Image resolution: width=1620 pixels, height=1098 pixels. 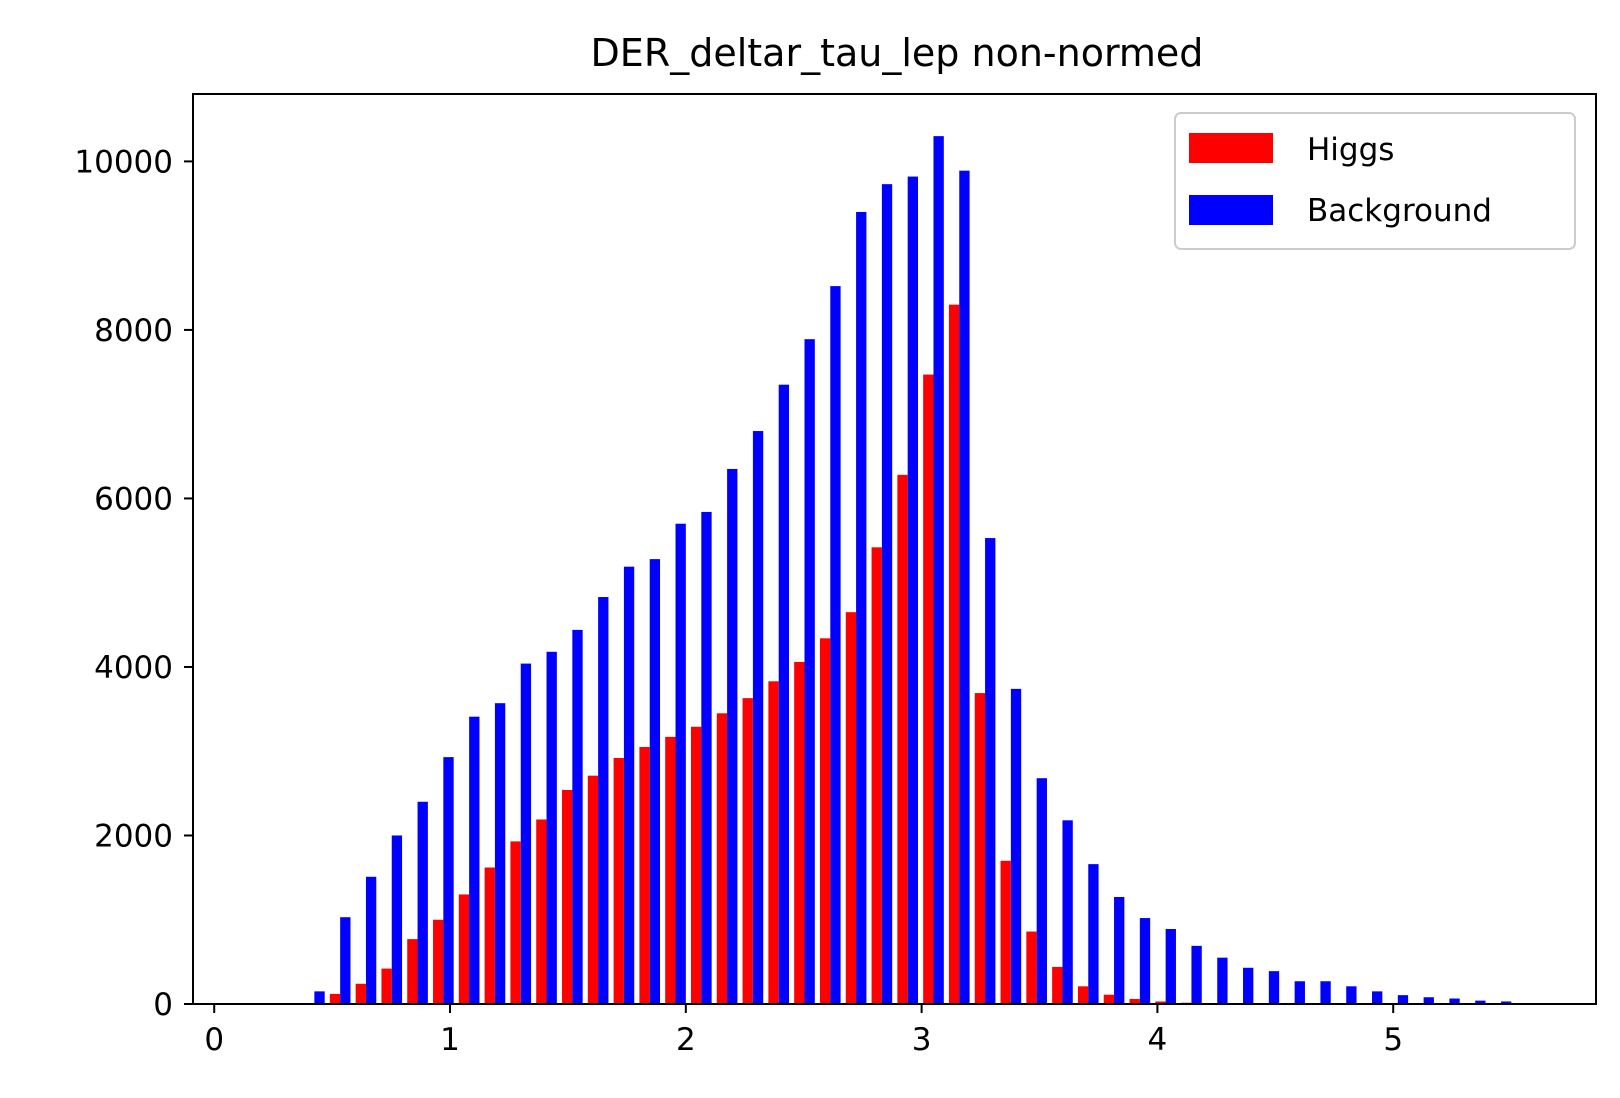 What do you see at coordinates (214, 1040) in the screenshot?
I see `x-tick-label: 0` at bounding box center [214, 1040].